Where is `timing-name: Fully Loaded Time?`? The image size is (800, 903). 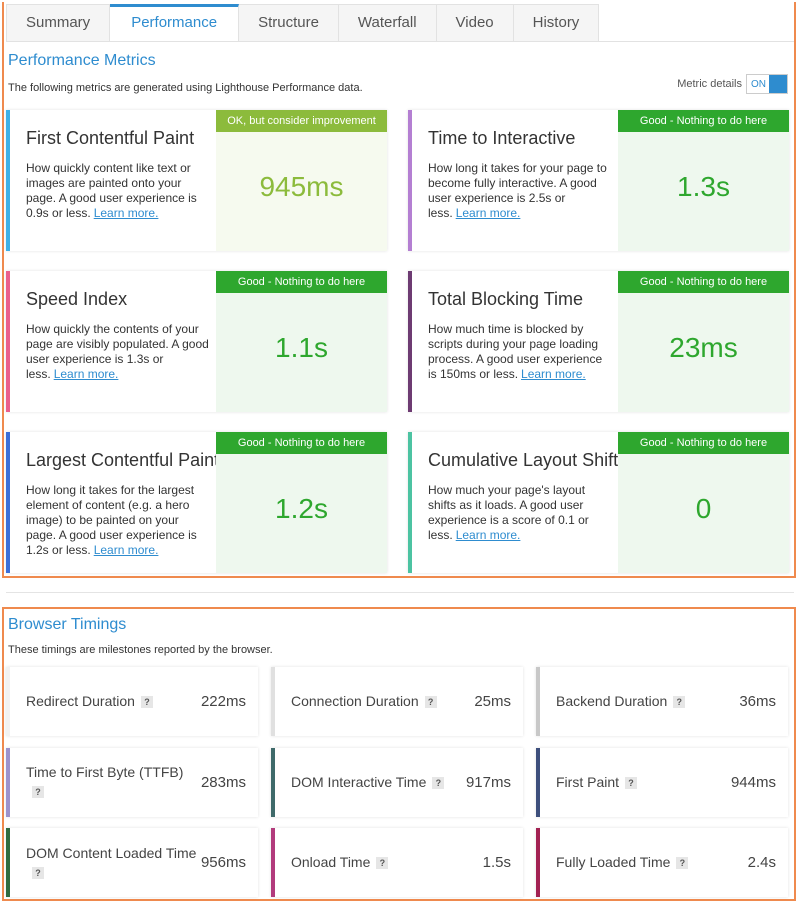 timing-name: Fully Loaded Time? is located at coordinates (652, 862).